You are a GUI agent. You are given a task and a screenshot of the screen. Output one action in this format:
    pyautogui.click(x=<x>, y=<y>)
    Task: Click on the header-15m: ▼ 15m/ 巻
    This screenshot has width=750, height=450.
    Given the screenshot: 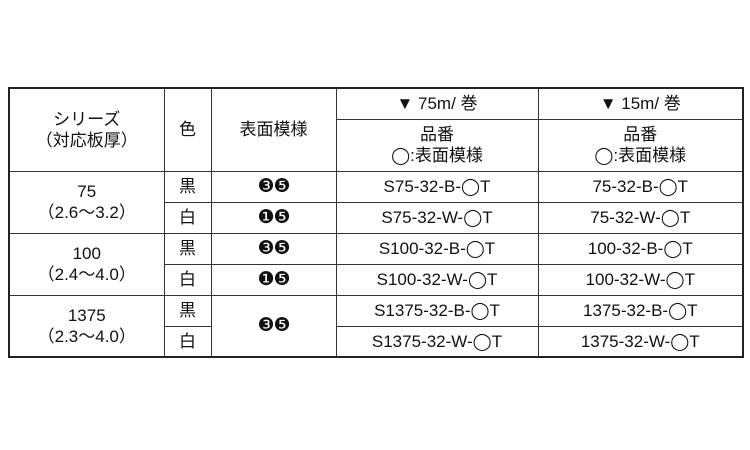 What is the action you would take?
    pyautogui.click(x=640, y=103)
    